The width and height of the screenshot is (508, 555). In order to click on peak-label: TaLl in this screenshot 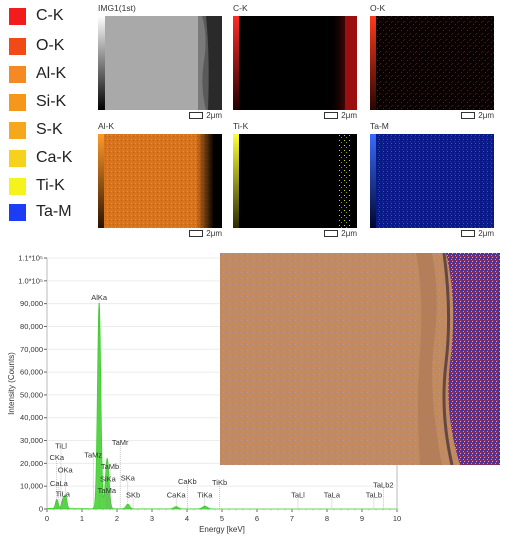, I will do `click(298, 495)`.